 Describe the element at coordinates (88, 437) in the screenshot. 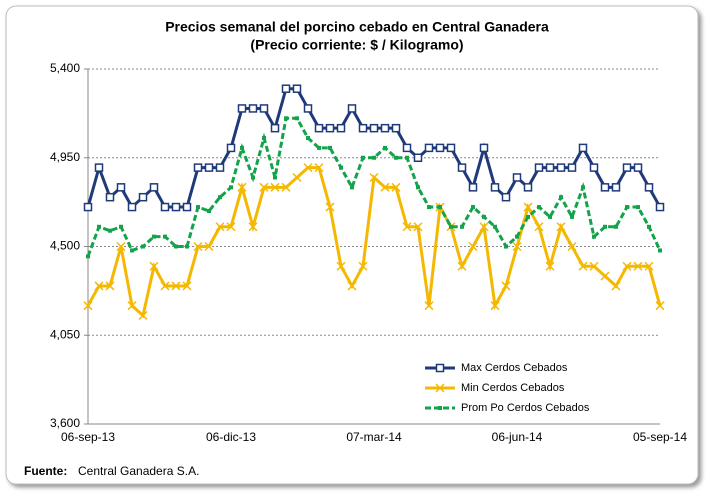

I see `x-tick-label: 06-sep-13` at that location.